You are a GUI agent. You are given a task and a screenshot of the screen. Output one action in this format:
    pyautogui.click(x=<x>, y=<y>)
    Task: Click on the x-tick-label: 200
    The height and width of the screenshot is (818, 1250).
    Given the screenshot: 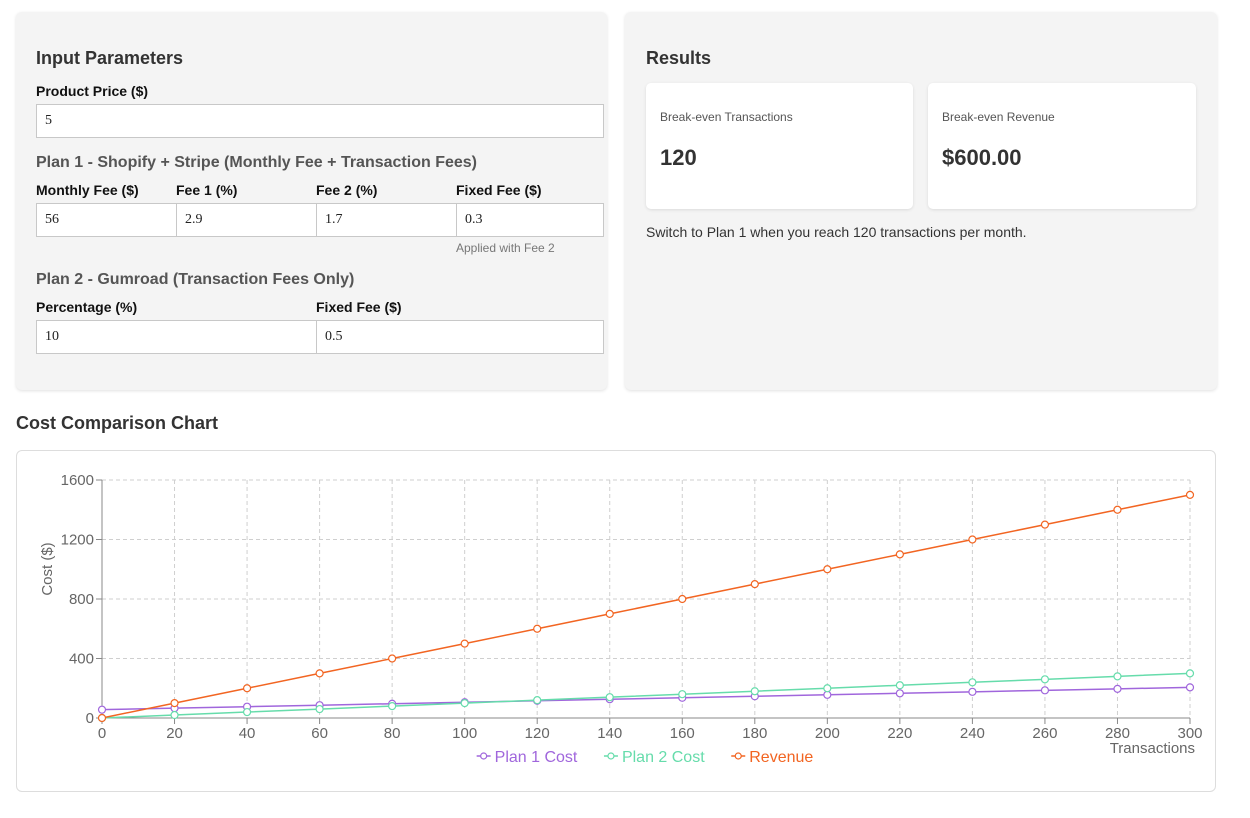 What is the action you would take?
    pyautogui.click(x=827, y=733)
    